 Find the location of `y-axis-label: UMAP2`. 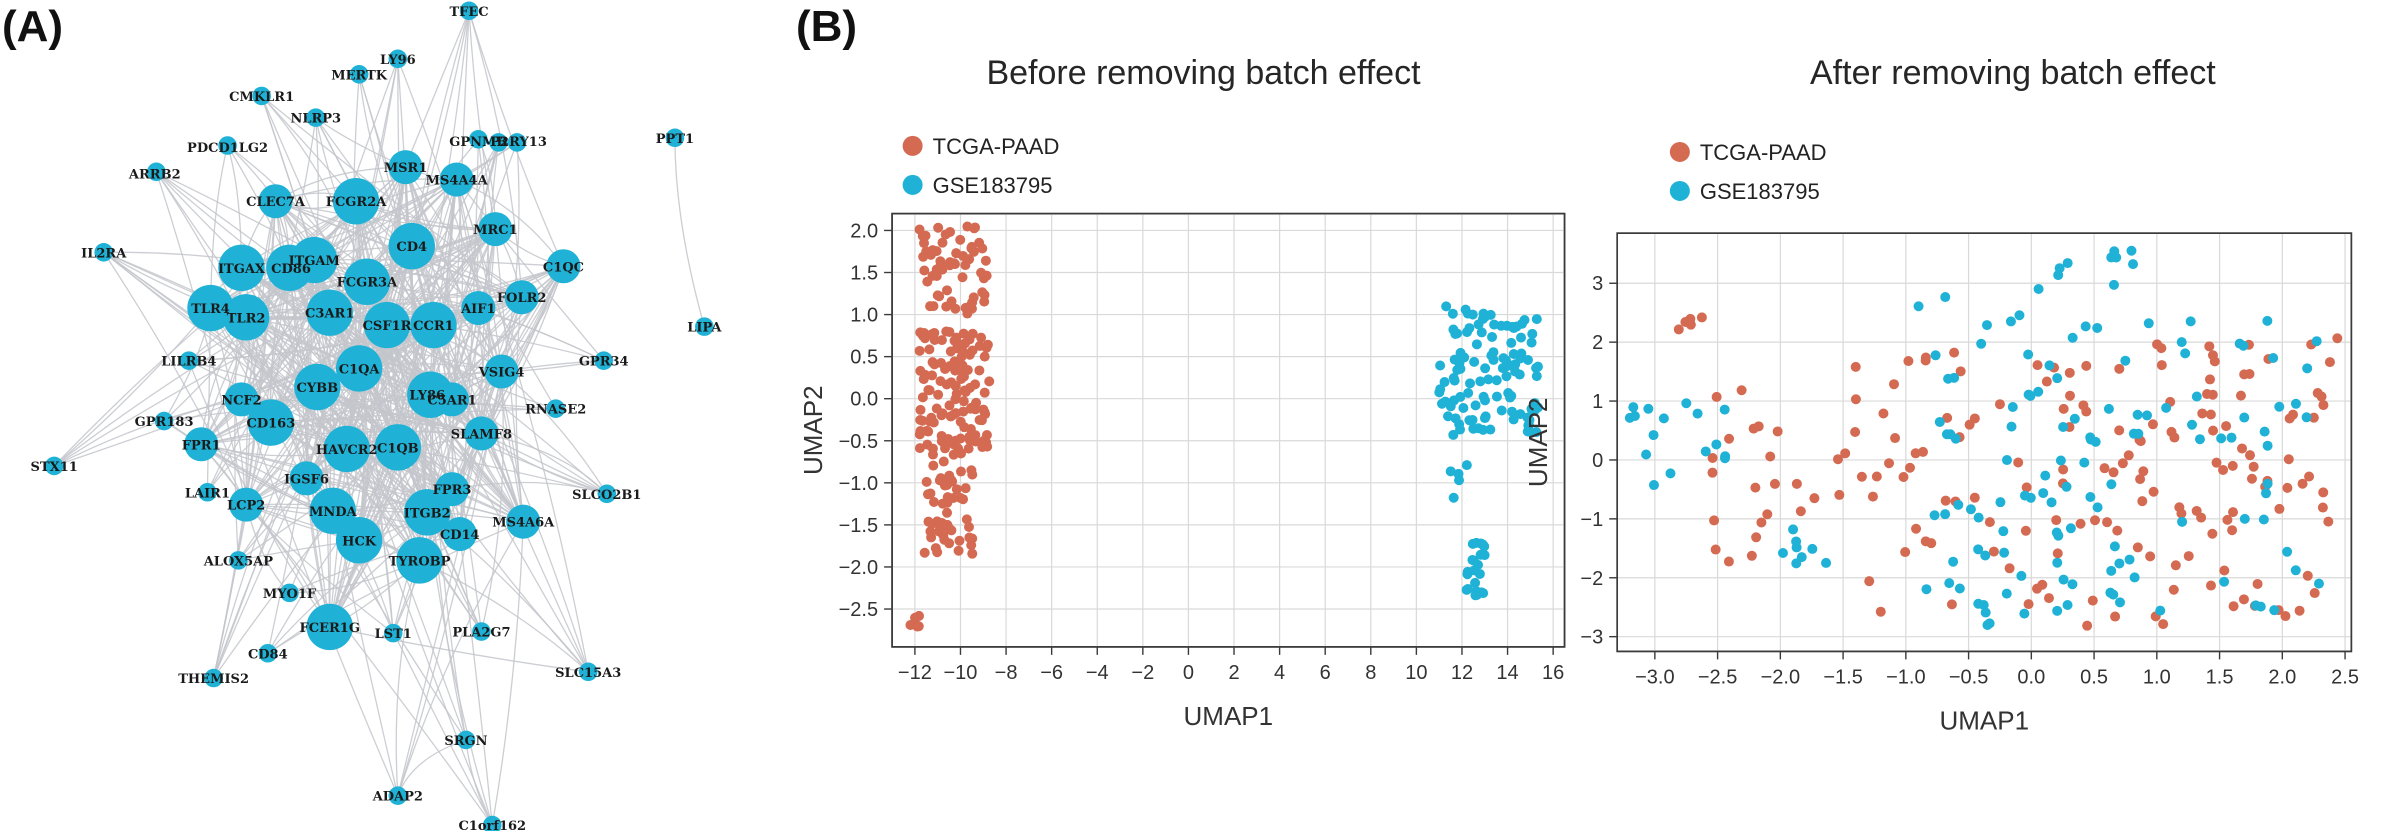

y-axis-label: UMAP2 is located at coordinates (813, 430).